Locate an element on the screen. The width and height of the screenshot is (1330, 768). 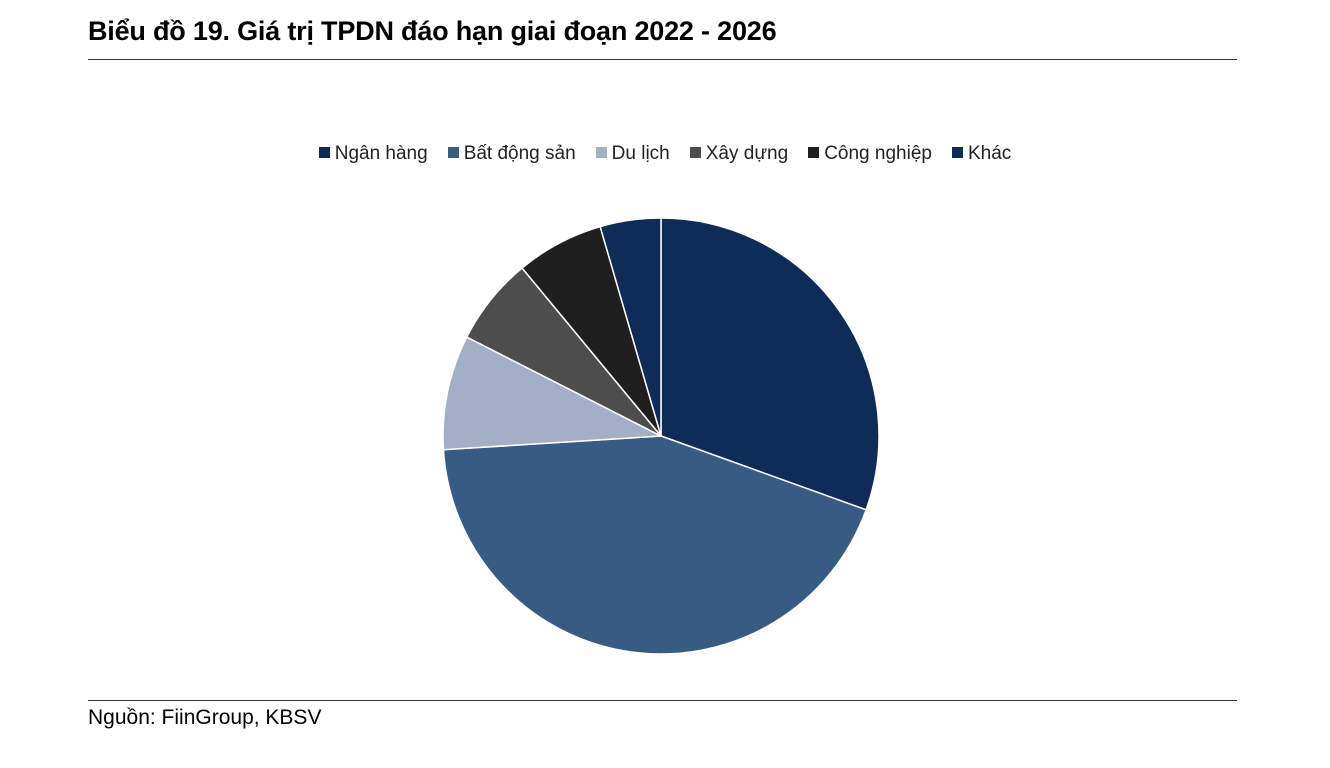
legend-label: Khác is located at coordinates (989, 153).